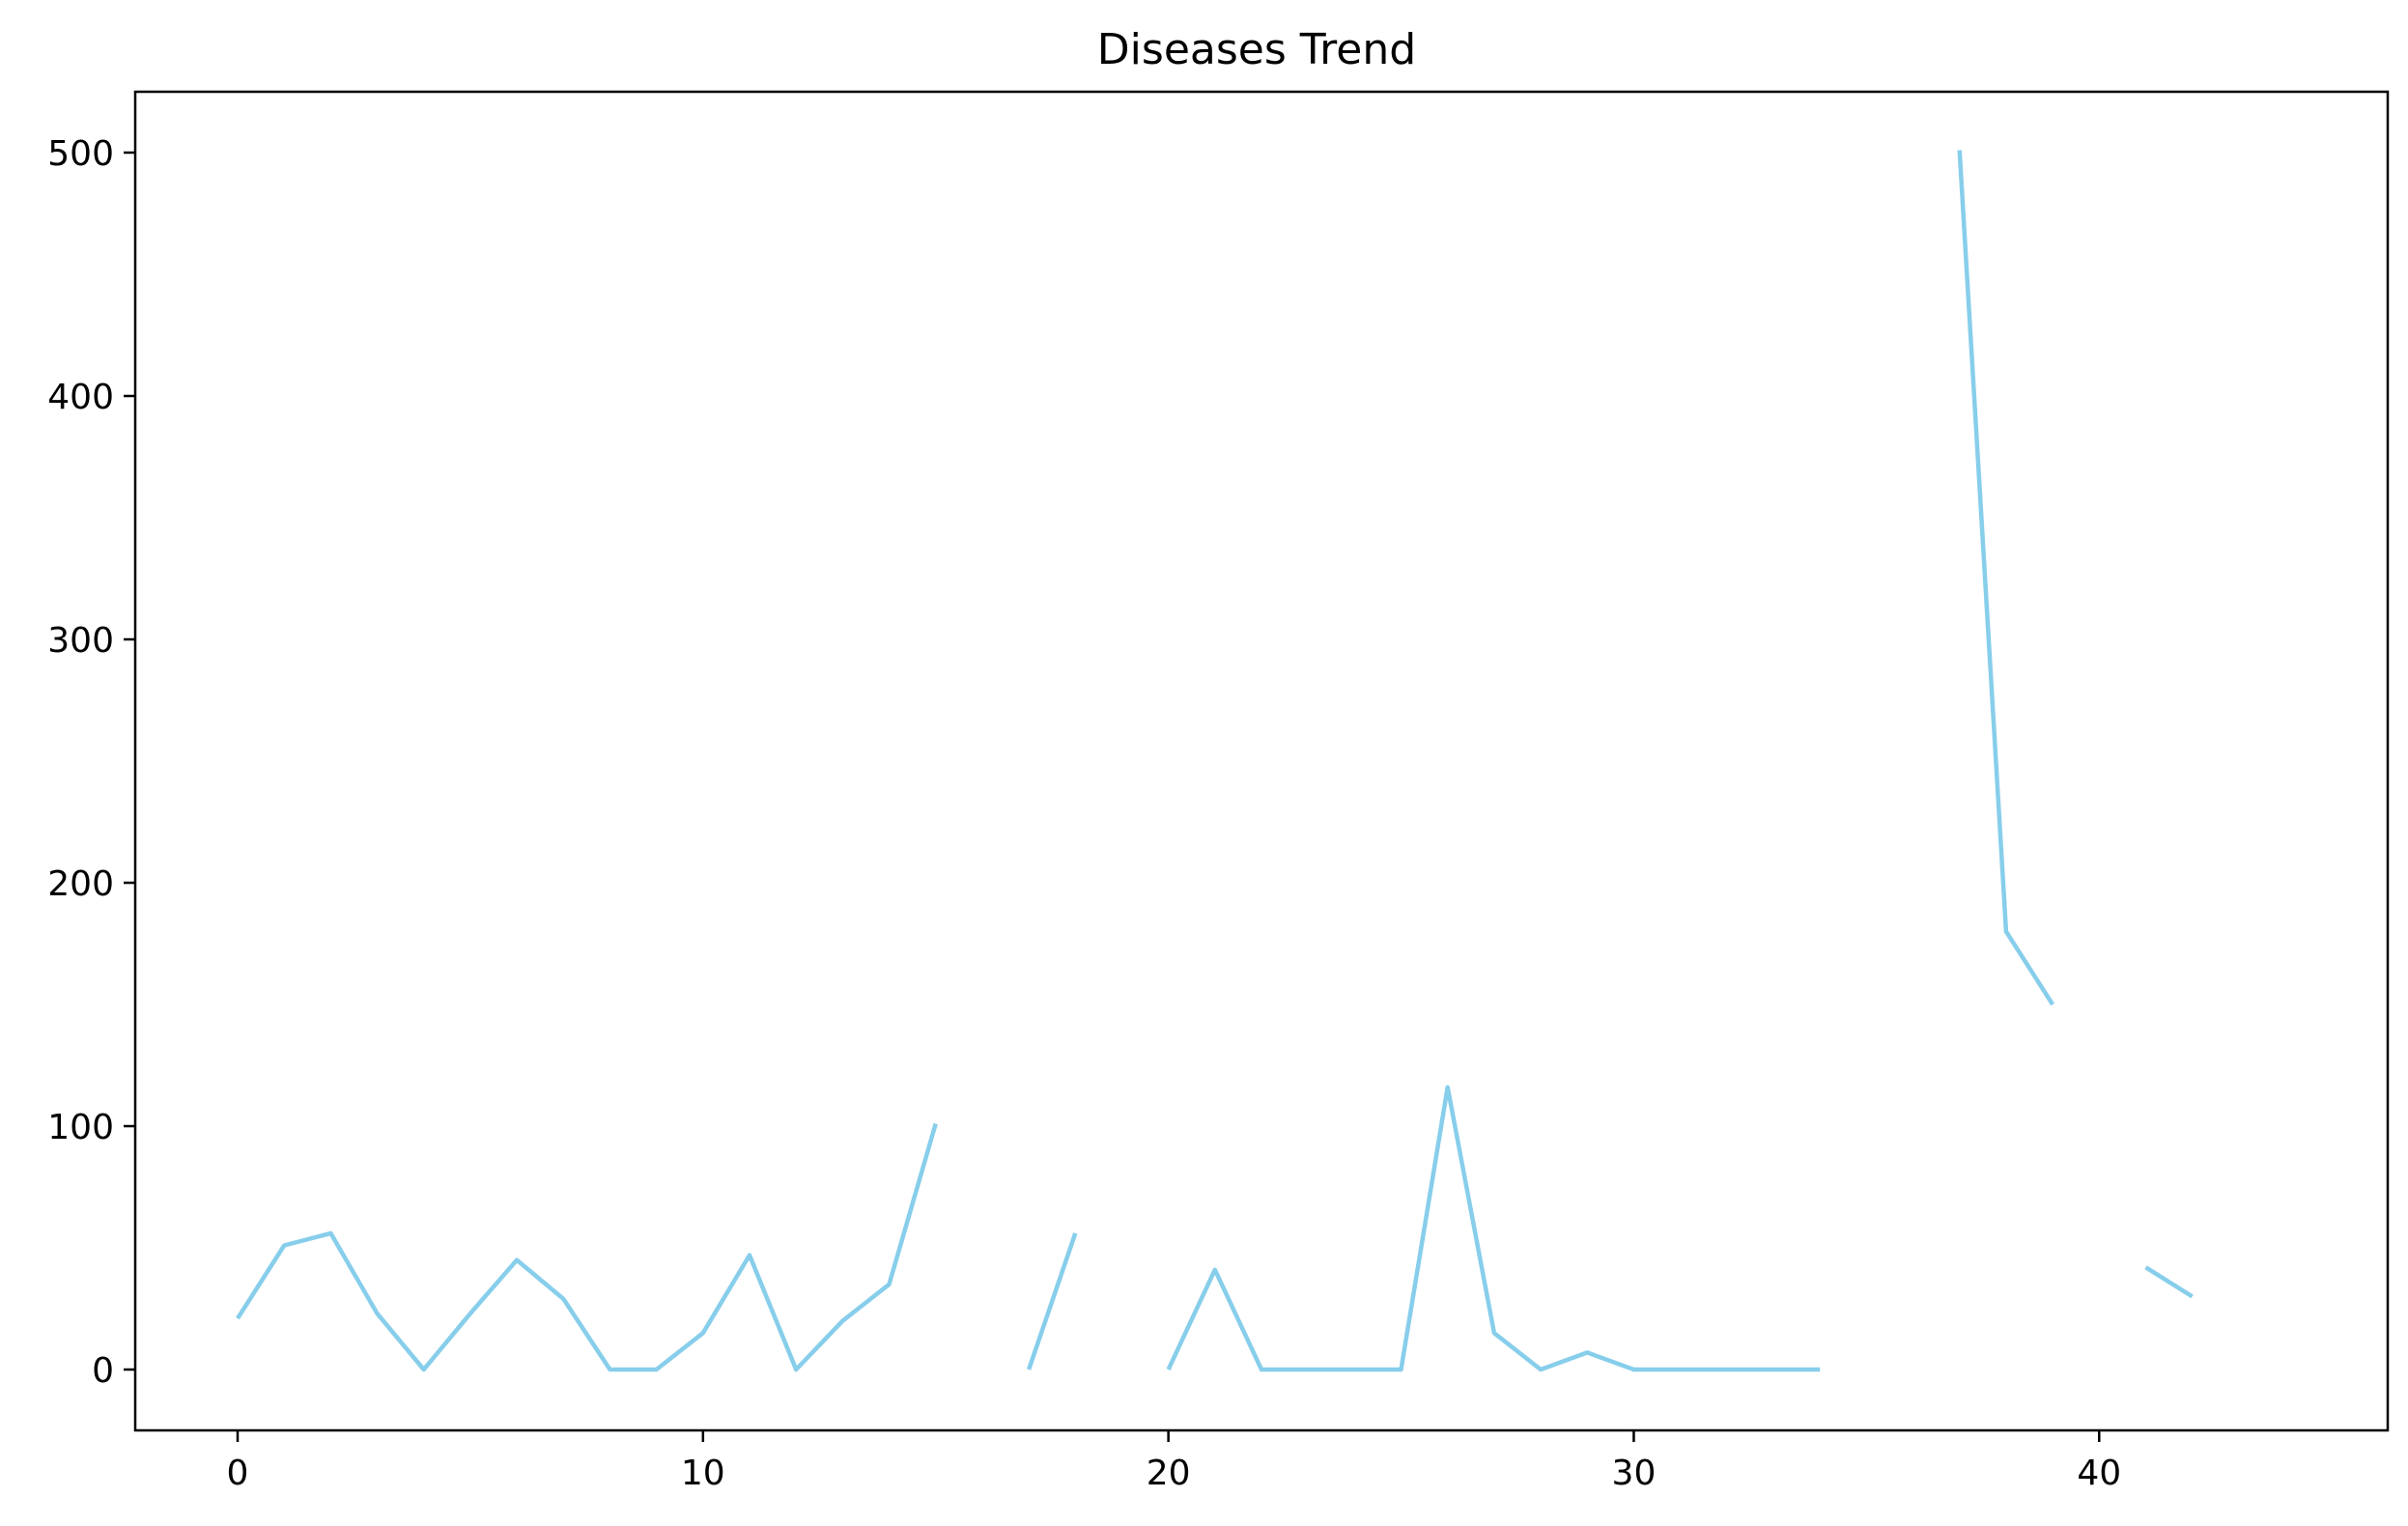  Describe the element at coordinates (91, 763) in the screenshot. I see `y-axis: 0 100 200 300 400 500` at that location.